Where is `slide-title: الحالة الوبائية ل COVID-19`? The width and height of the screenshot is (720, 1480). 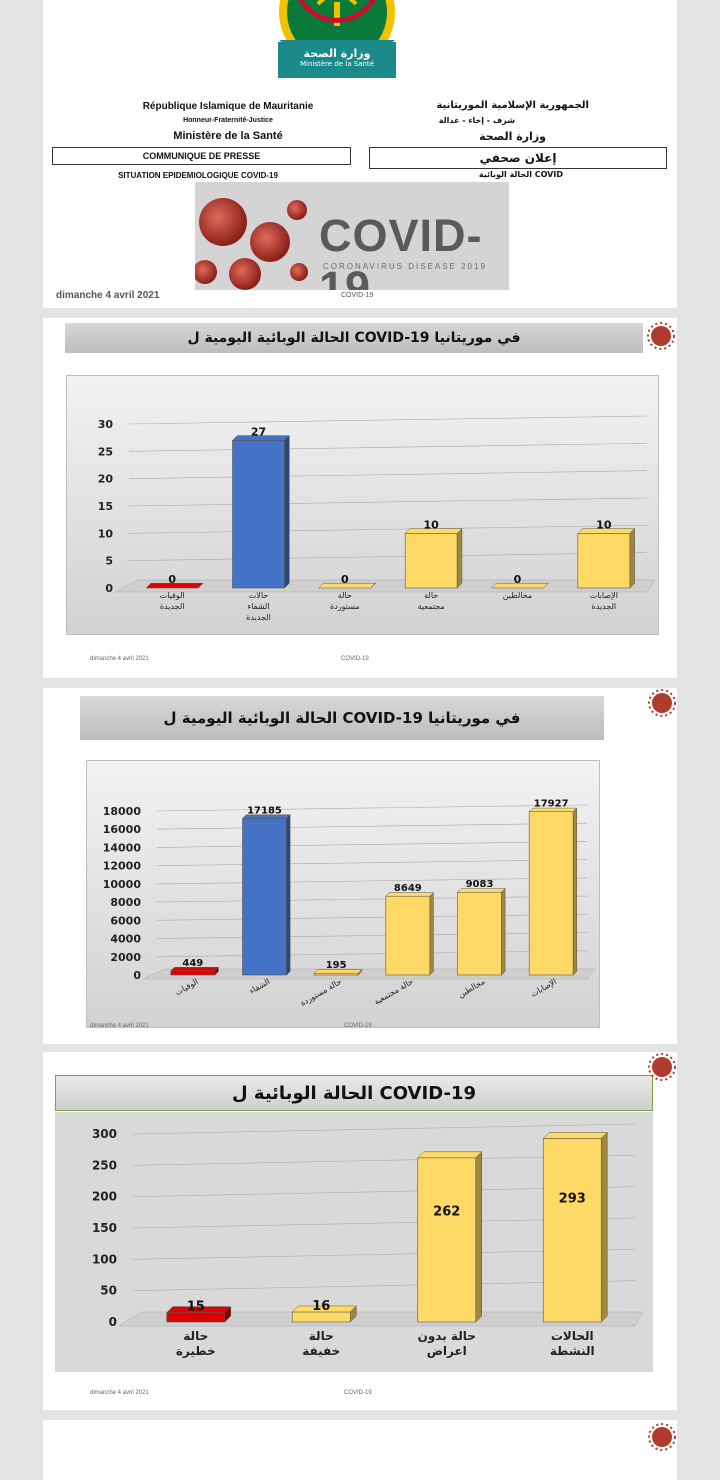 slide-title: الحالة الوبائية ل COVID-19 is located at coordinates (354, 1093).